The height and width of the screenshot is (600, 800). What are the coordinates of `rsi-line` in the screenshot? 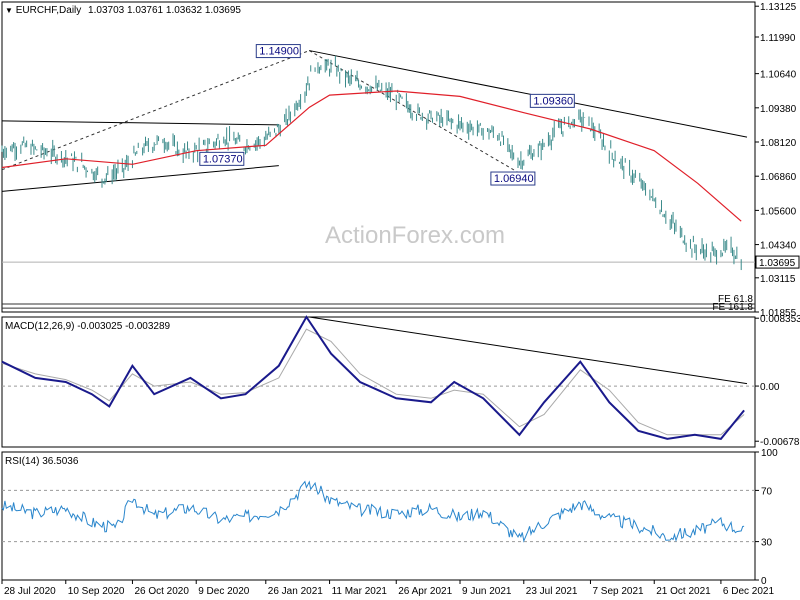 It's located at (373, 511).